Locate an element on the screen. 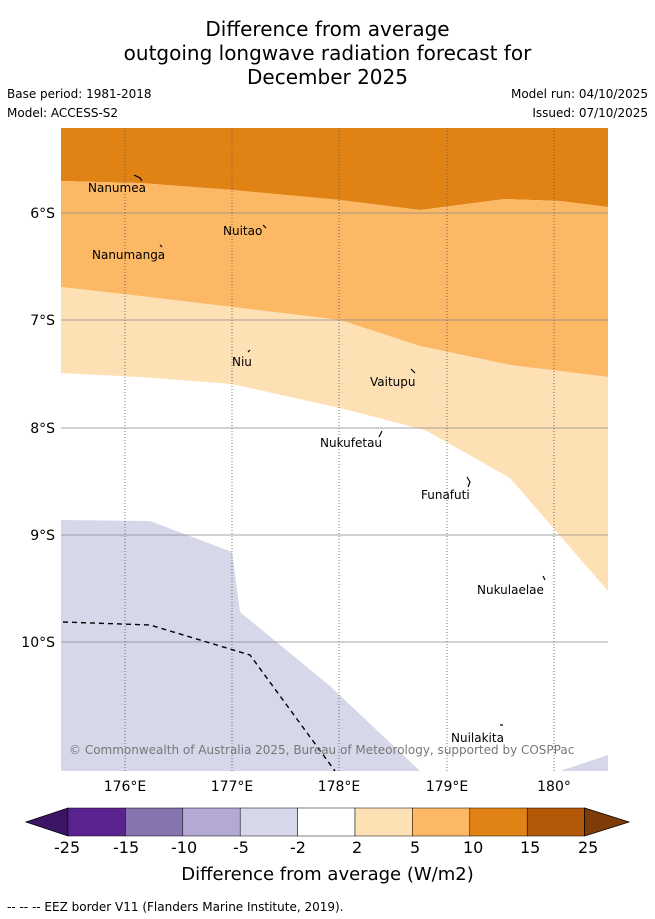 The height and width of the screenshot is (919, 655). label-nukufetau: Nukufetau is located at coordinates (351, 443).